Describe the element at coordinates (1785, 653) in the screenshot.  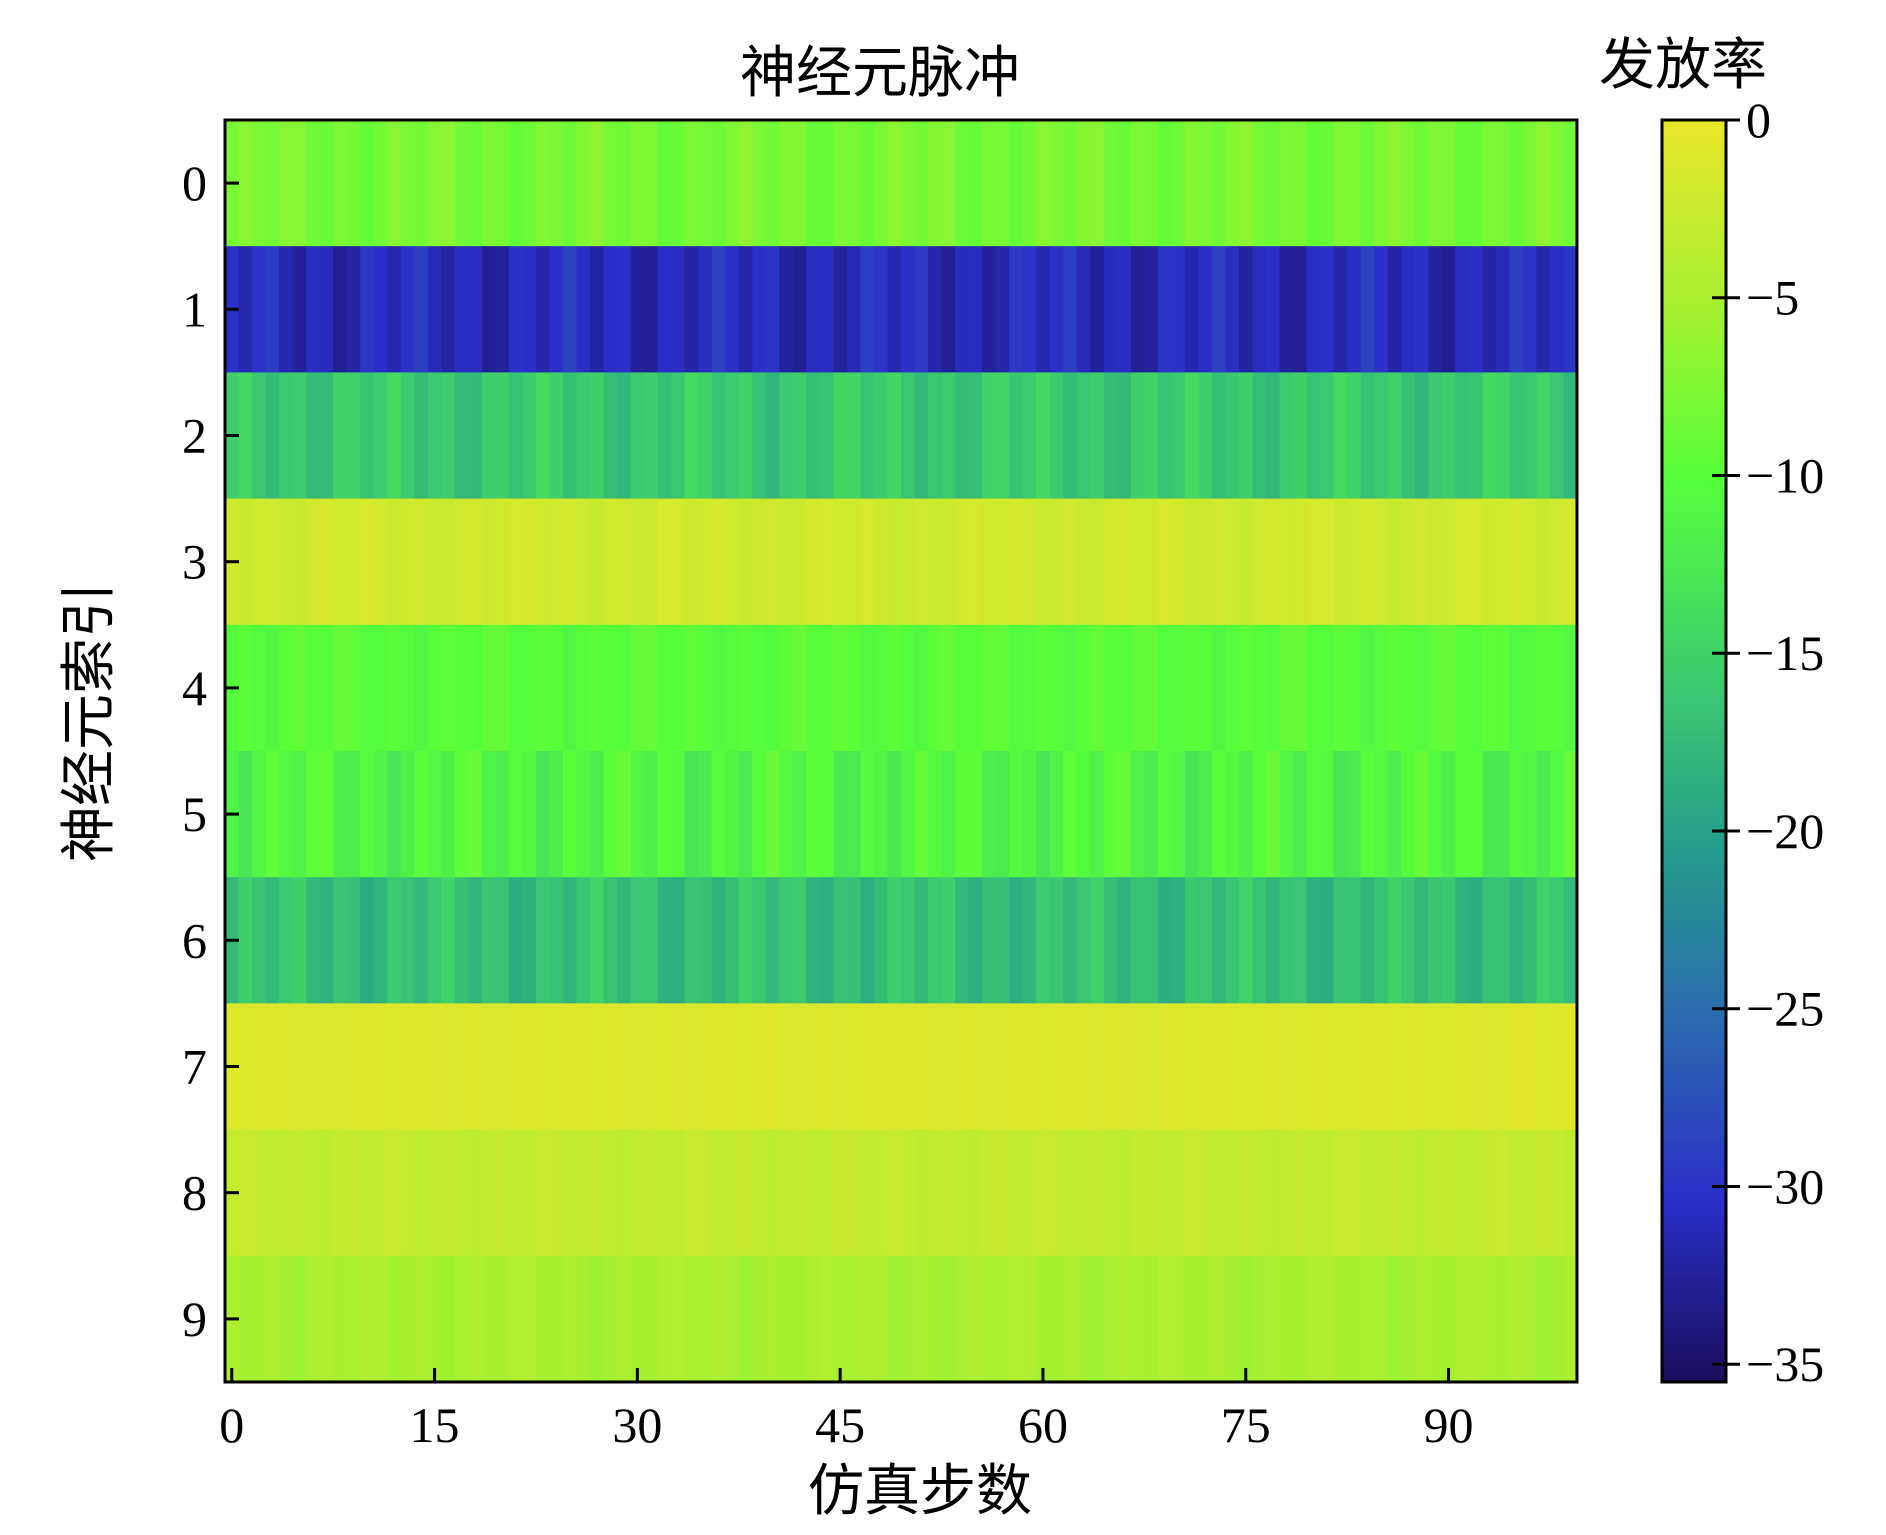
I see `colorbar-tick-label: −15` at that location.